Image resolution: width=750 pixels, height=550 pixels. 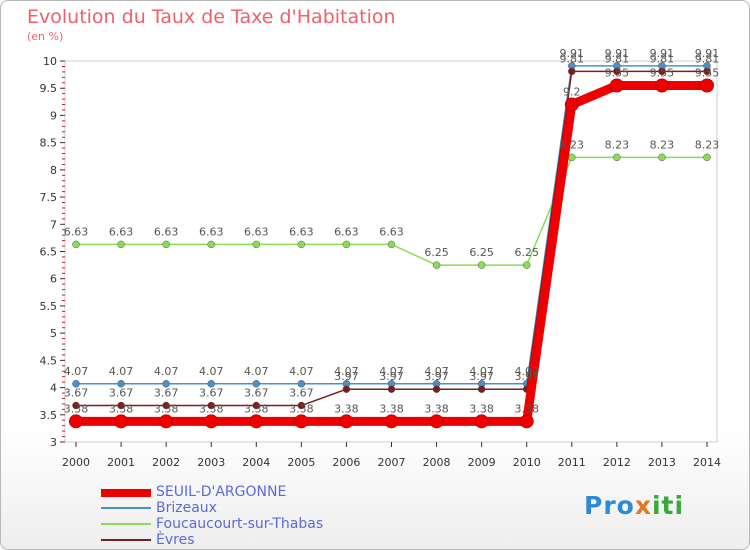 What do you see at coordinates (50, 61) in the screenshot?
I see `y-tick-label: 10` at bounding box center [50, 61].